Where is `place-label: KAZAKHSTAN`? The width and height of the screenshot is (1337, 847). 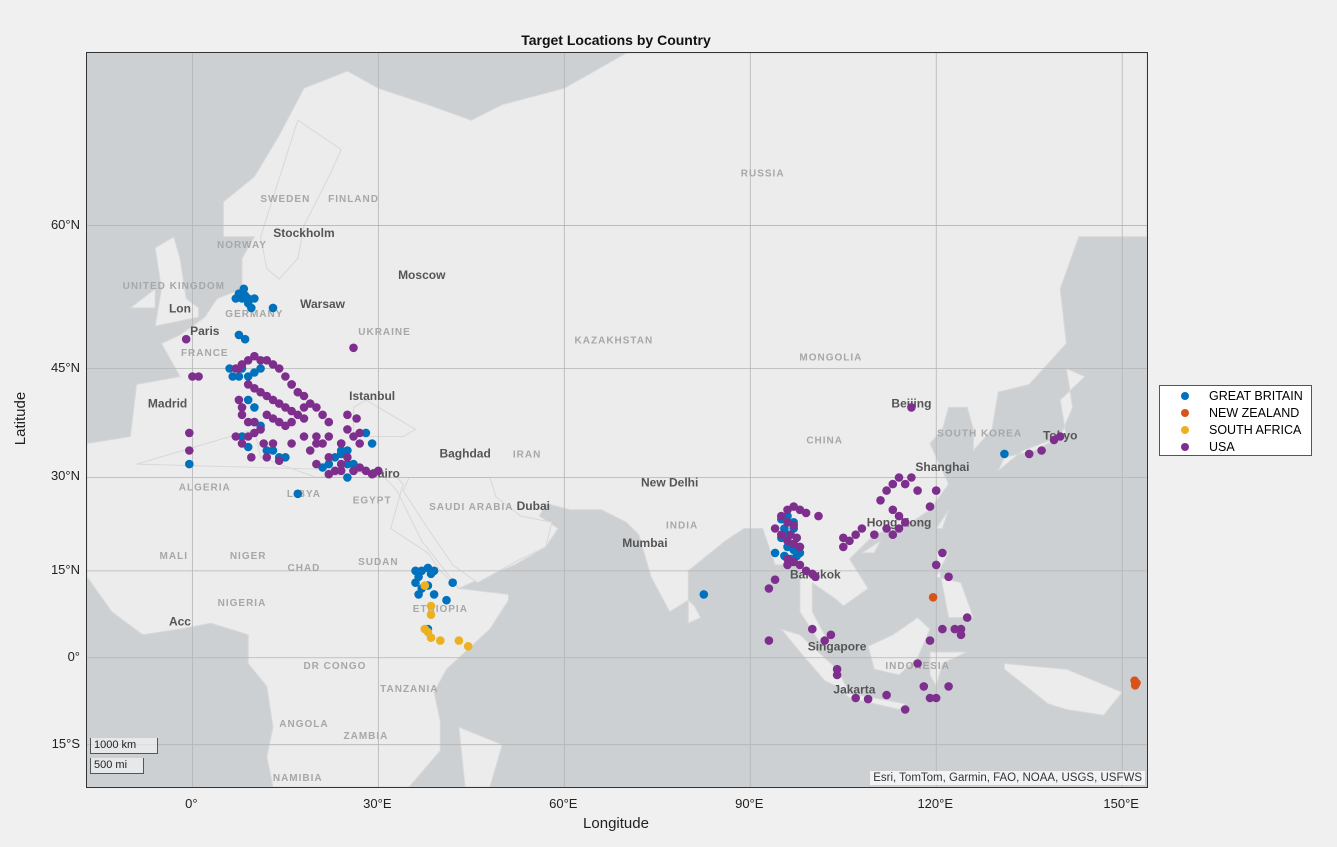 place-label: KAZAKHSTAN is located at coordinates (614, 341).